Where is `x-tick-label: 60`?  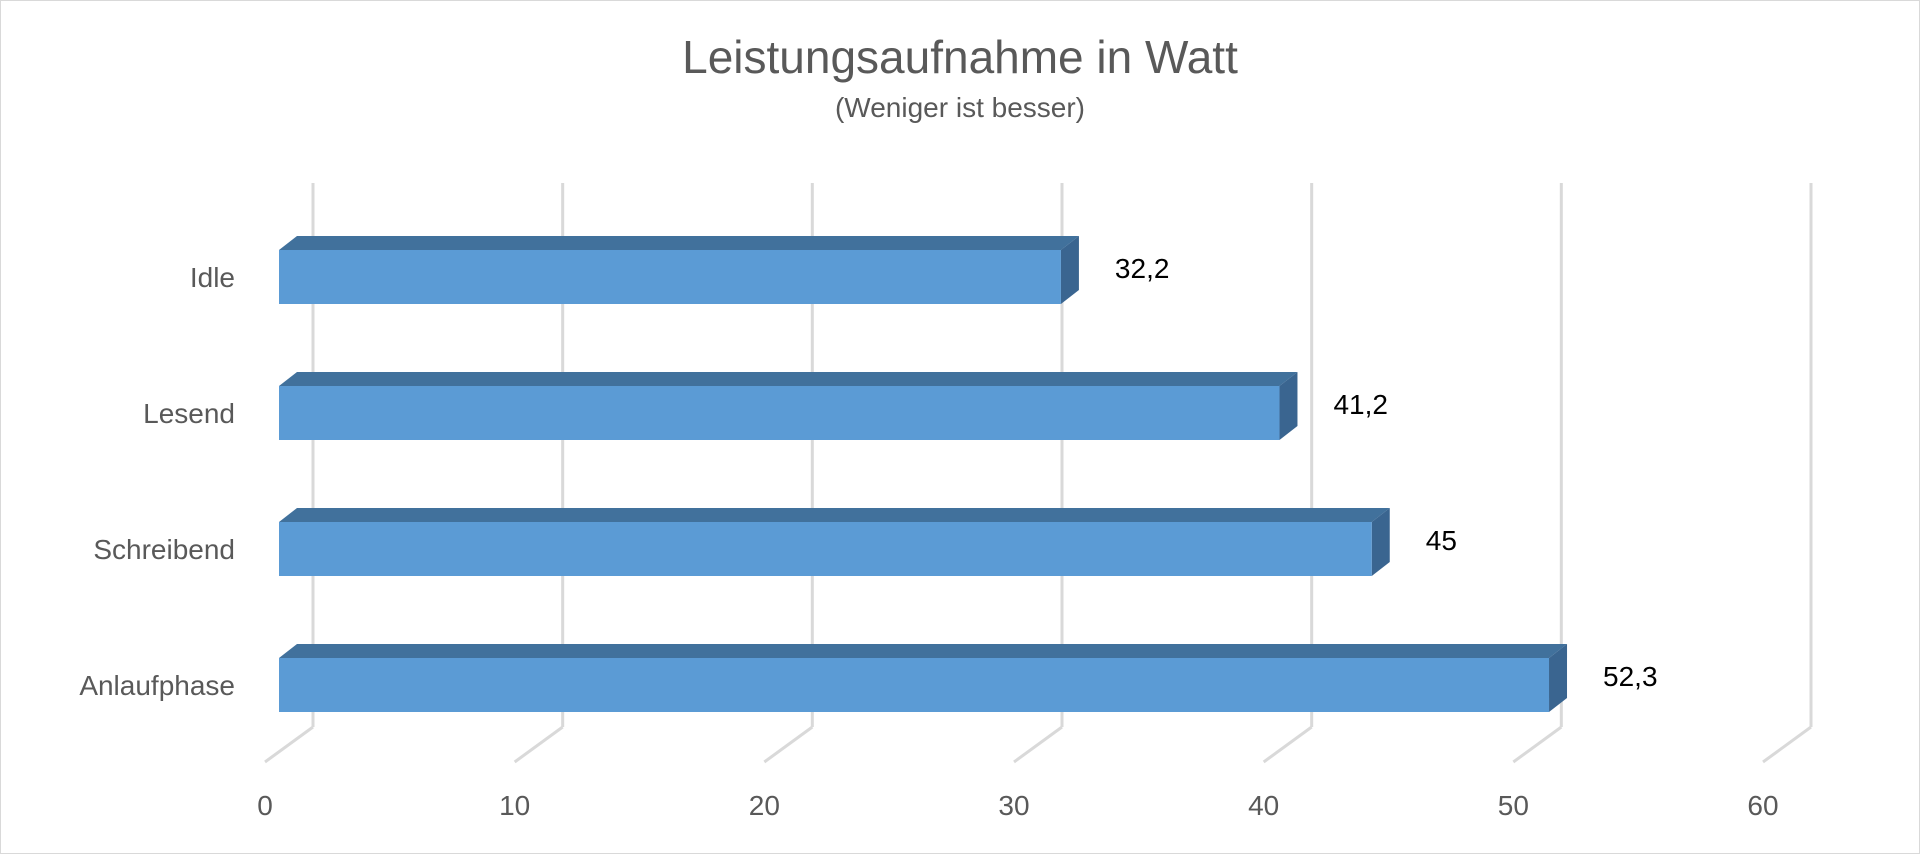
x-tick-label: 60 is located at coordinates (1762, 805).